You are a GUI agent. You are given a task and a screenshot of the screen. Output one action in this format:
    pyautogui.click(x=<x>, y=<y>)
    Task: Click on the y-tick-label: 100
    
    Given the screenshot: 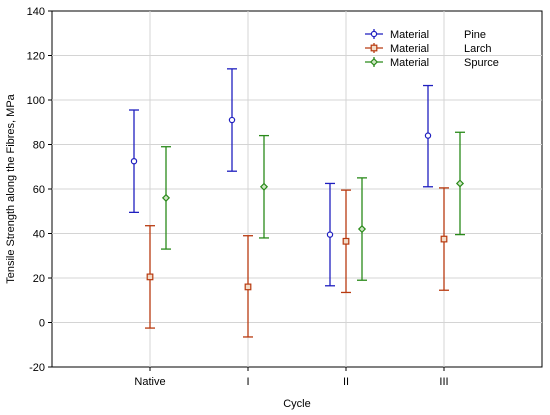 What is the action you would take?
    pyautogui.click(x=36, y=101)
    